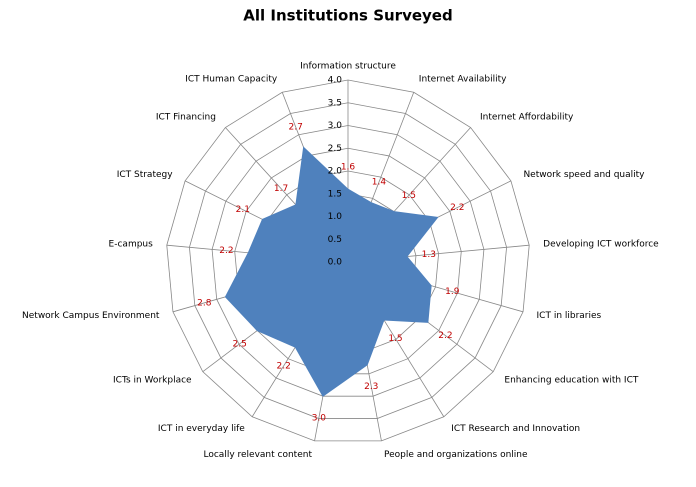  What do you see at coordinates (201, 429) in the screenshot?
I see `category-label: ICT in everyday life` at bounding box center [201, 429].